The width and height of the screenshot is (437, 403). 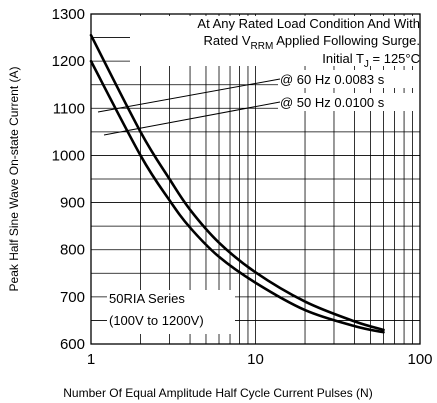 What do you see at coordinates (147, 298) in the screenshot?
I see `series-name-line-1: 50RIA Series` at bounding box center [147, 298].